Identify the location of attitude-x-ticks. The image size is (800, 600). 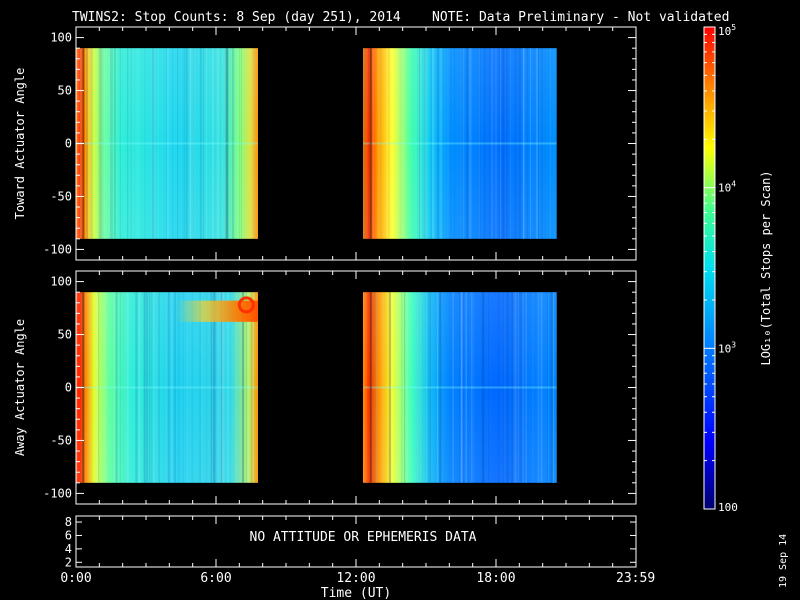
(356, 541).